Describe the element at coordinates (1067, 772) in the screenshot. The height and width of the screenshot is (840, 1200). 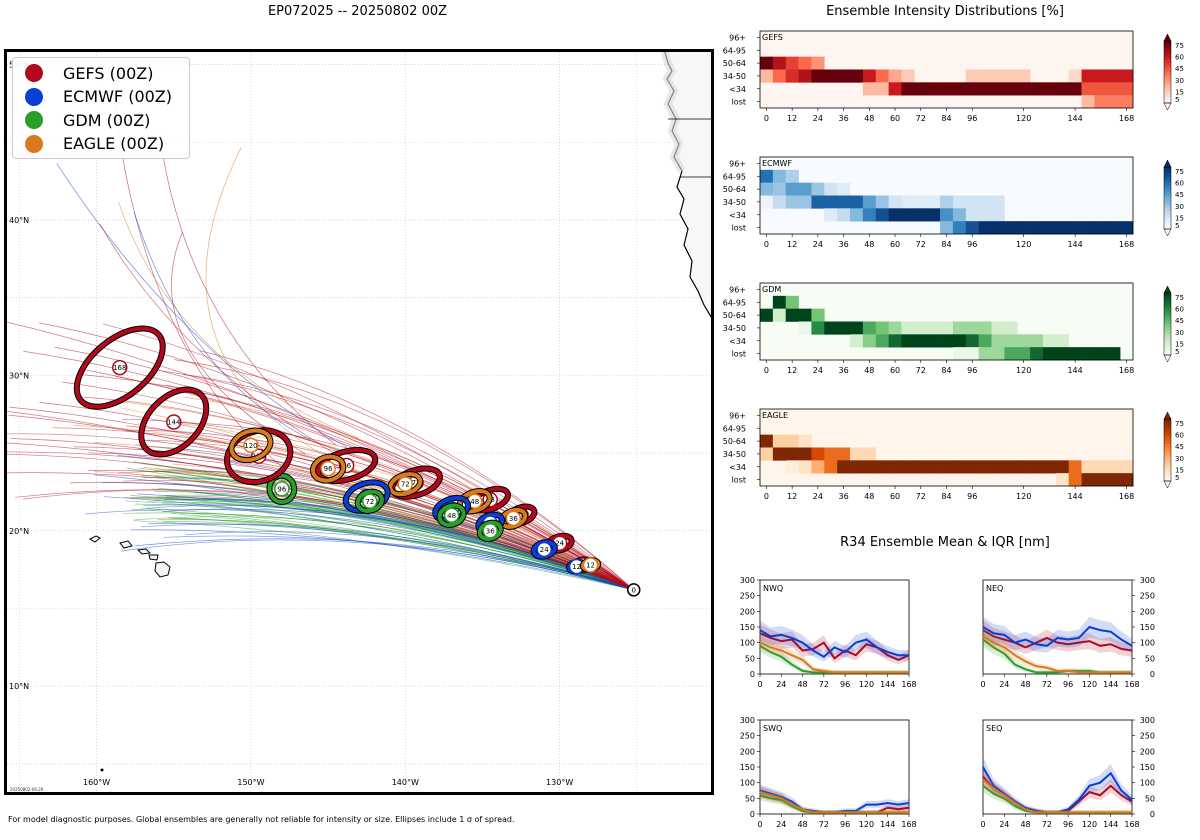
I see `r34-plot-seq: SEQ 0 24 48 72 96 120 144 168 0 50 100 150 200 250 300` at that location.